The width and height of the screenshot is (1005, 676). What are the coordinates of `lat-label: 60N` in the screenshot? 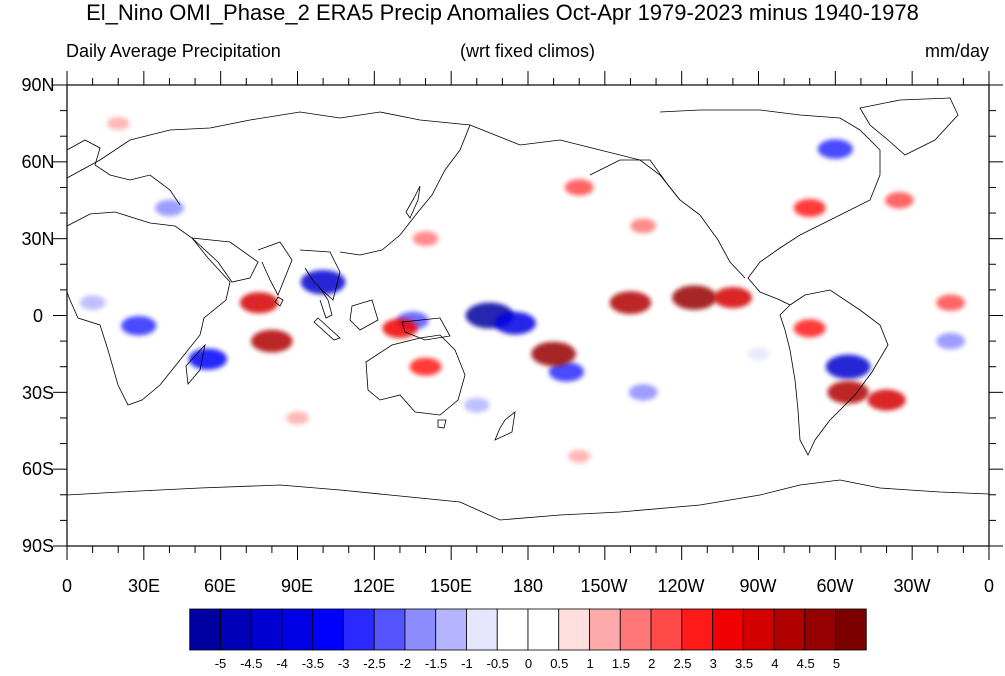 It's located at (37, 162).